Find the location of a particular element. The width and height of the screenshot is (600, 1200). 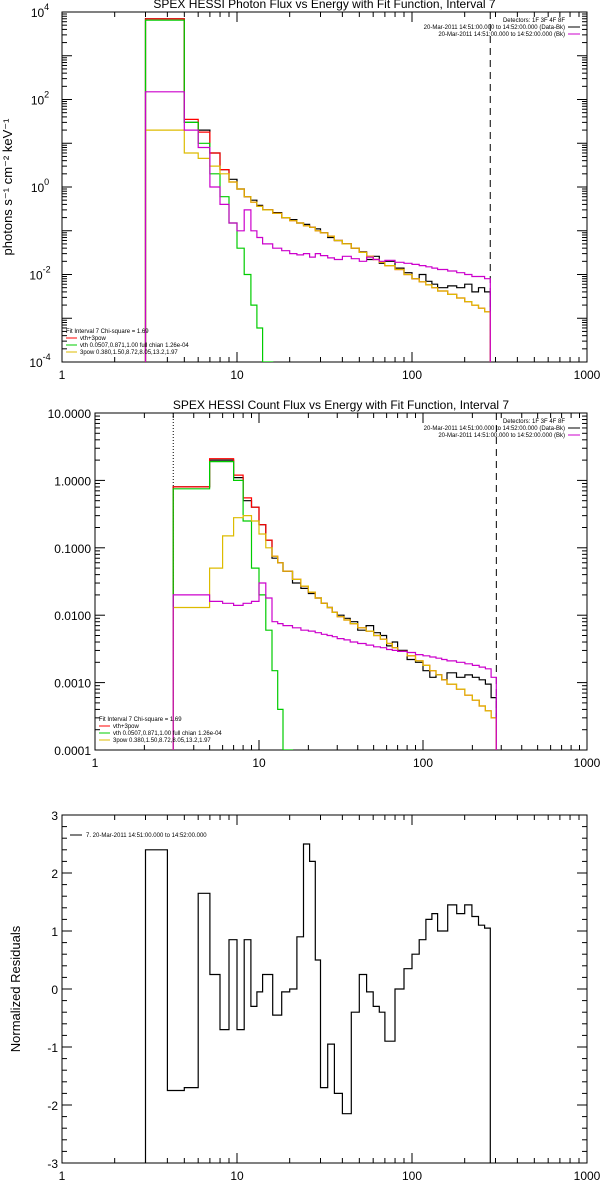

y-tick-exponent: 0 is located at coordinates (46, 182).